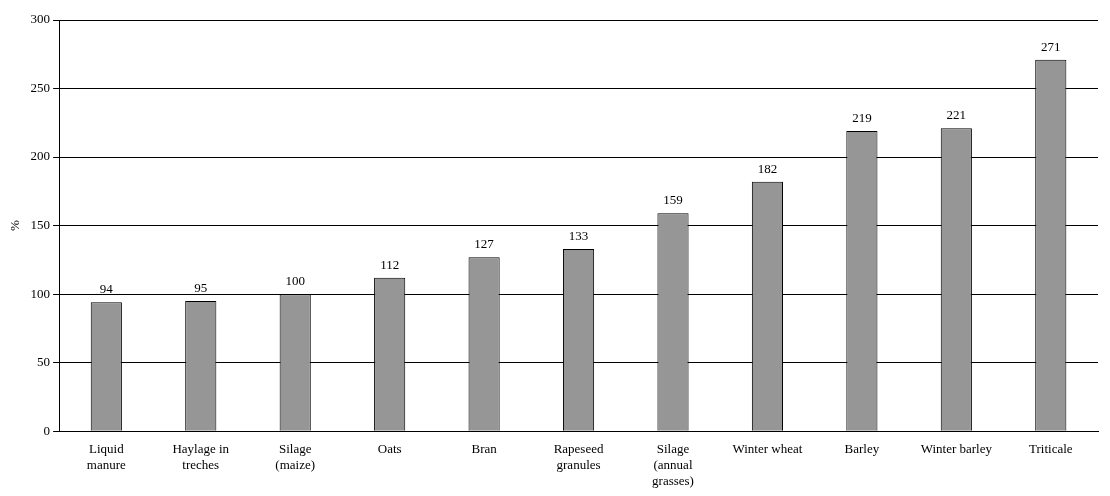  I want to click on data-label: 219, so click(862, 117).